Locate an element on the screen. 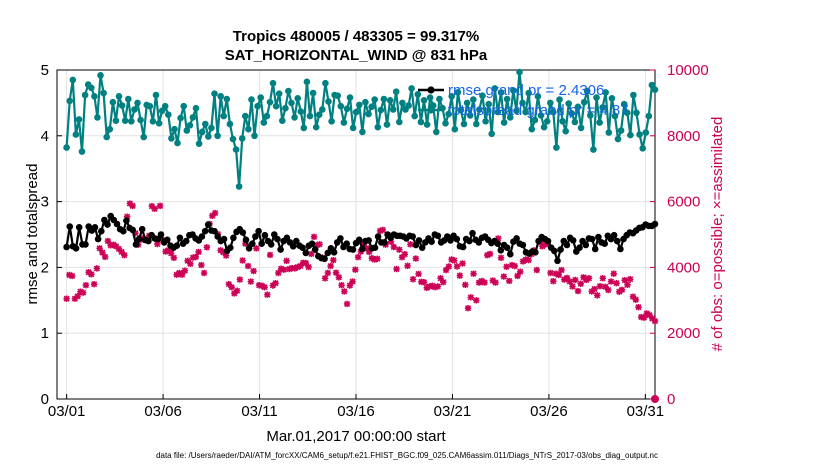 This screenshot has height=470, width=830. x-tick-label: 03/11 is located at coordinates (259, 411).